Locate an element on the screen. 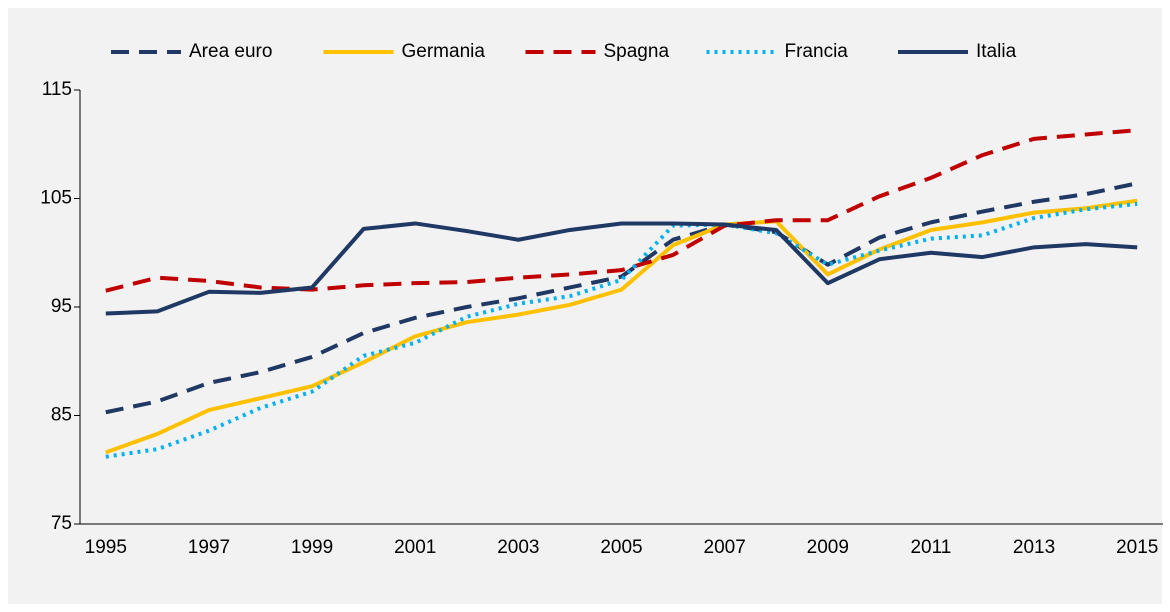 Image resolution: width=1170 pixels, height=612 pixels. x-tick-label: 2005 is located at coordinates (621, 547).